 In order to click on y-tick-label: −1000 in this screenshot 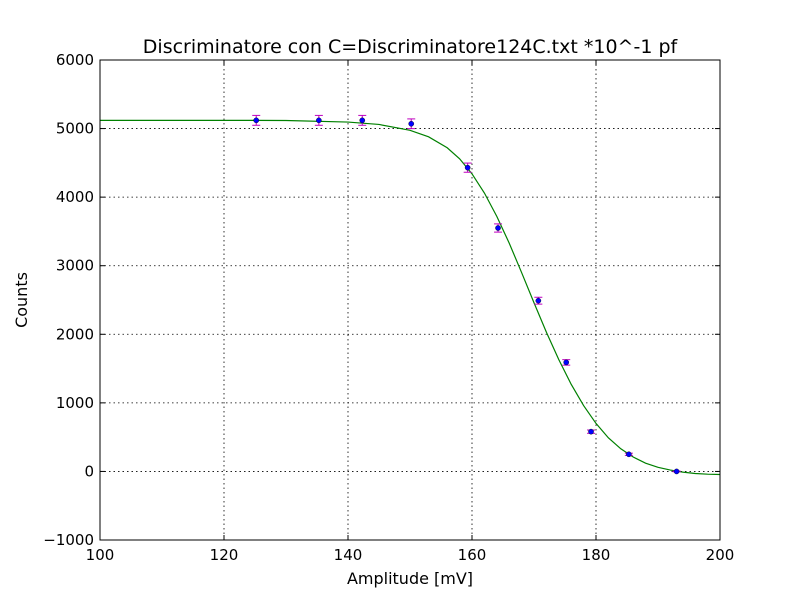, I will do `click(68, 540)`.